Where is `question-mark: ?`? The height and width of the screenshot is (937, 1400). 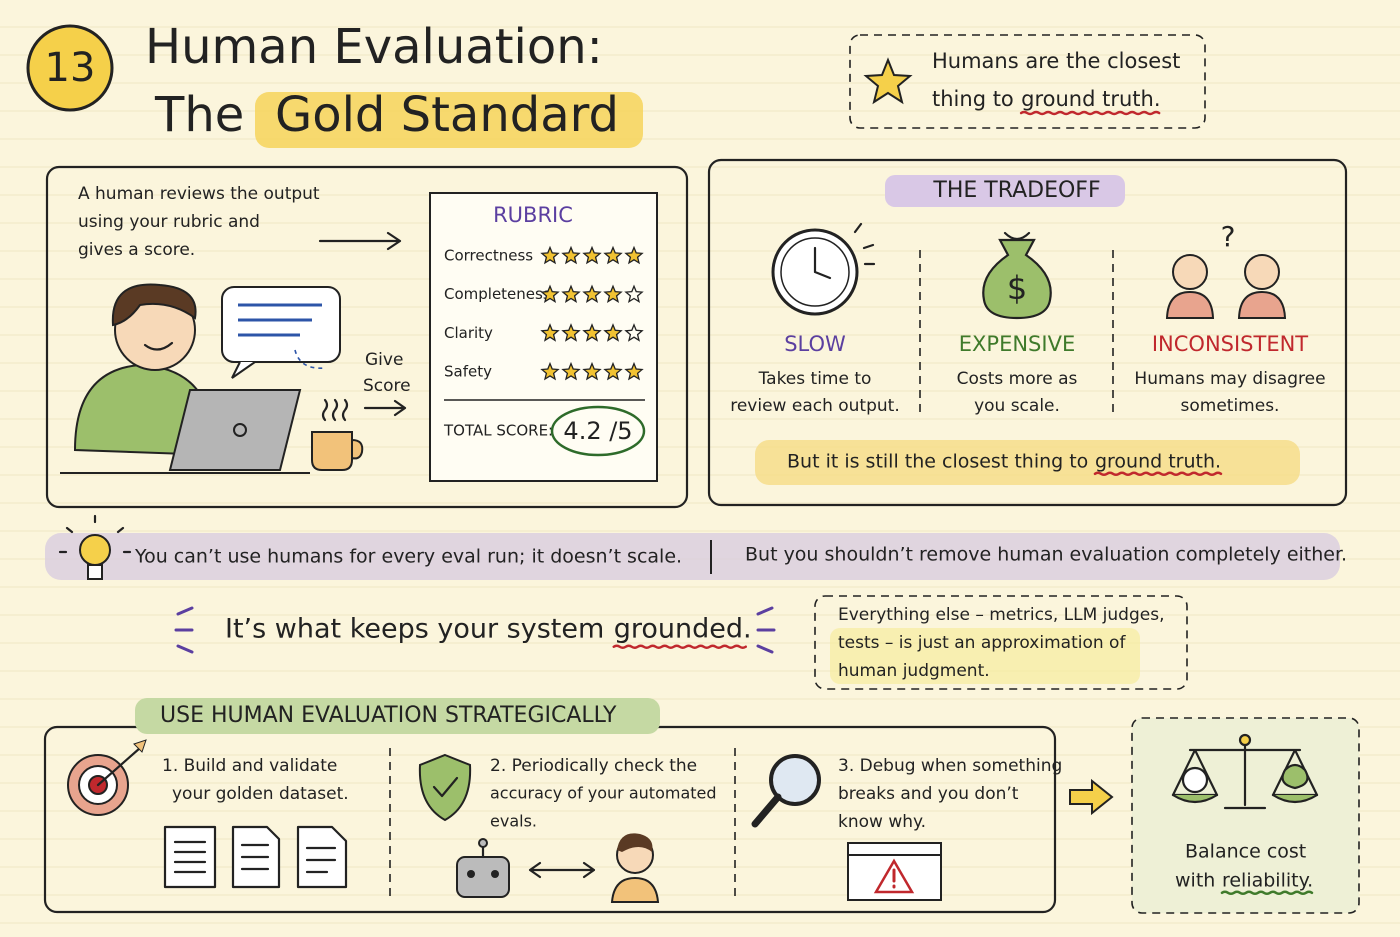
question-mark: ? is located at coordinates (1228, 236).